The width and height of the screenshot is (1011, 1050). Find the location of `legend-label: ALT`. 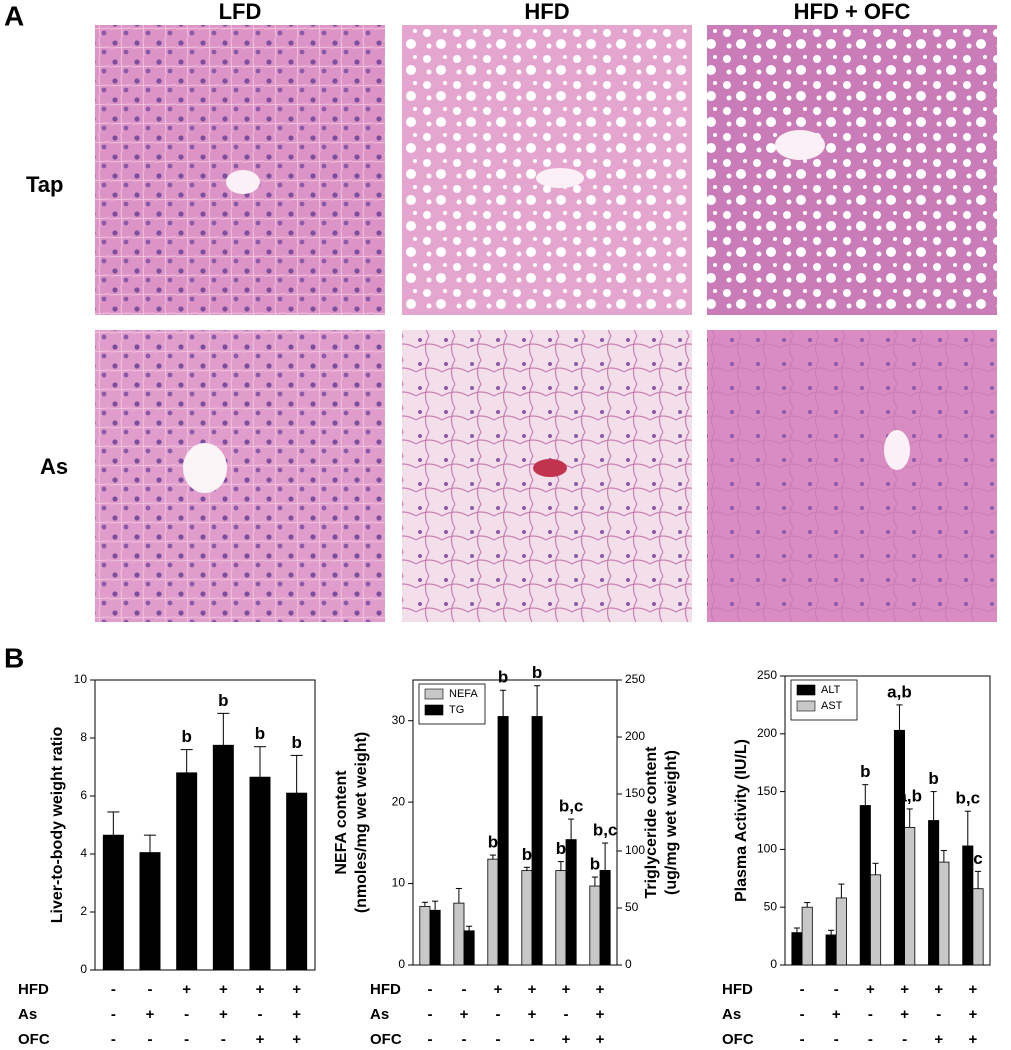

legend-label: ALT is located at coordinates (831, 690).